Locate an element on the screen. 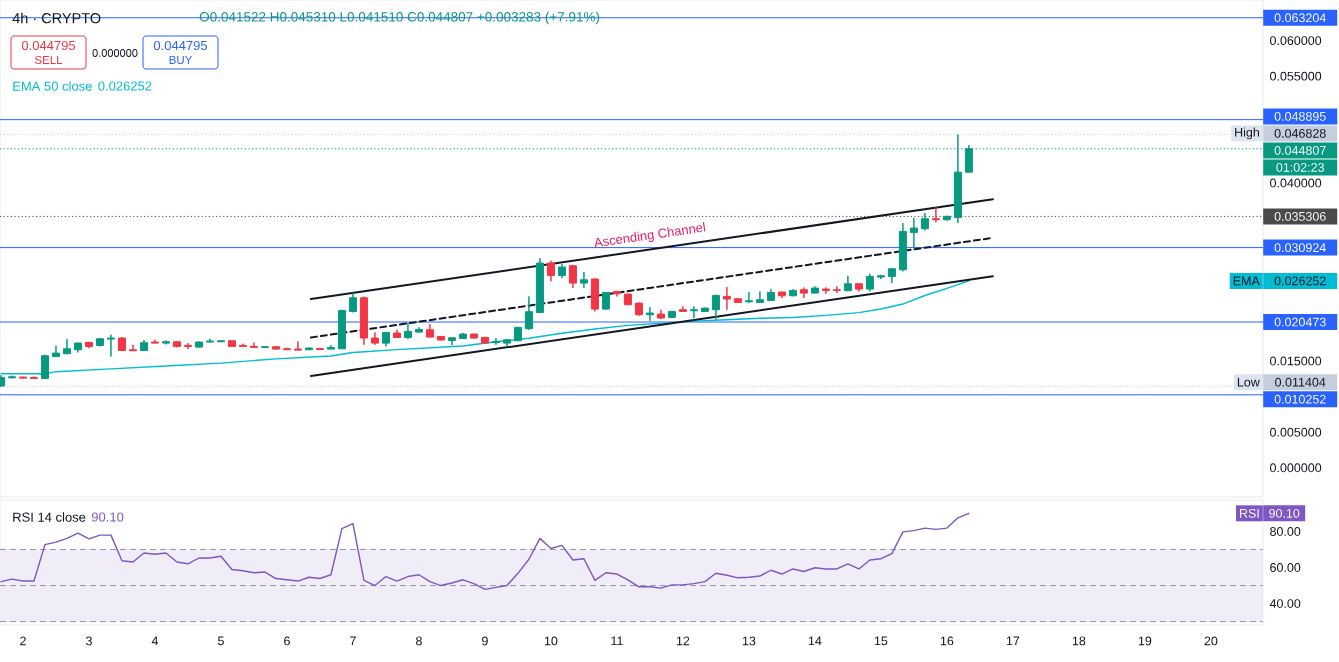  y-tick-label: 0.005000 is located at coordinates (1296, 432).